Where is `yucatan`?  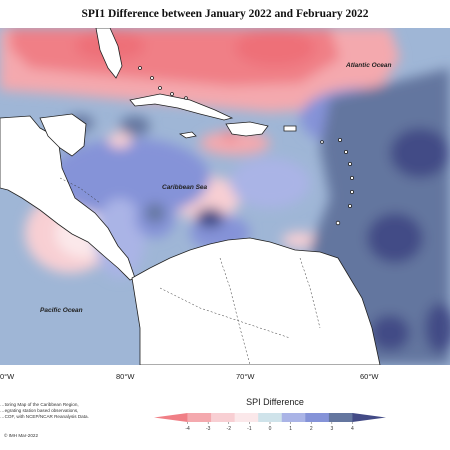 yucatan is located at coordinates (63, 135).